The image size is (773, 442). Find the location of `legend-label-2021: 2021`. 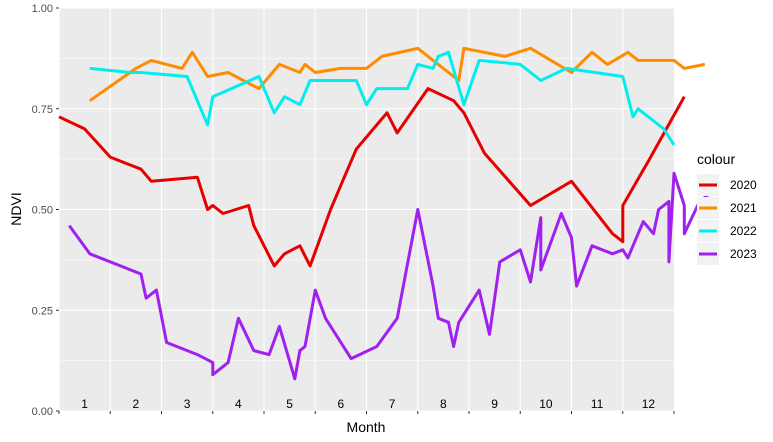

legend-label-2021: 2021 is located at coordinates (743, 208).